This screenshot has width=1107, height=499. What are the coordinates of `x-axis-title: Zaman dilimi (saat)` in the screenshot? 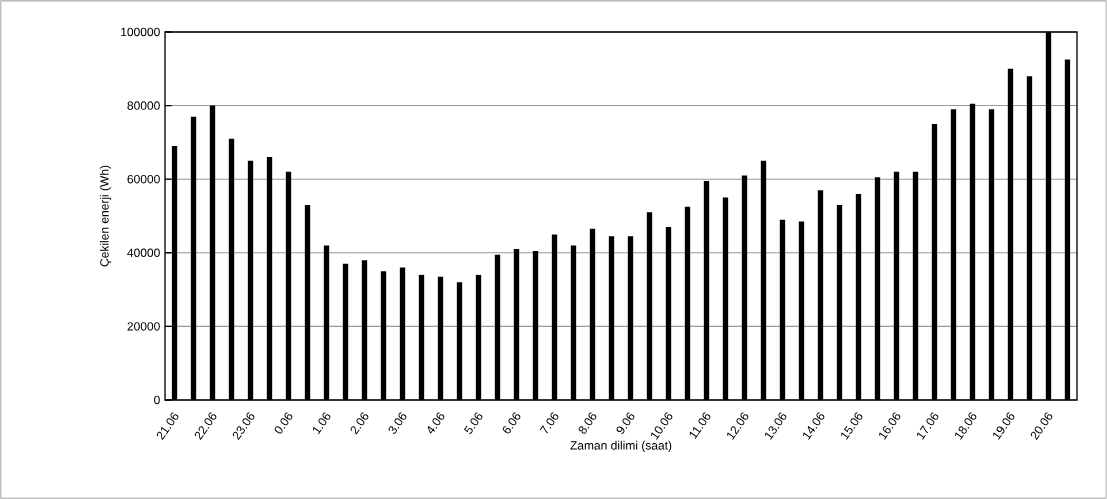 It's located at (621, 446).